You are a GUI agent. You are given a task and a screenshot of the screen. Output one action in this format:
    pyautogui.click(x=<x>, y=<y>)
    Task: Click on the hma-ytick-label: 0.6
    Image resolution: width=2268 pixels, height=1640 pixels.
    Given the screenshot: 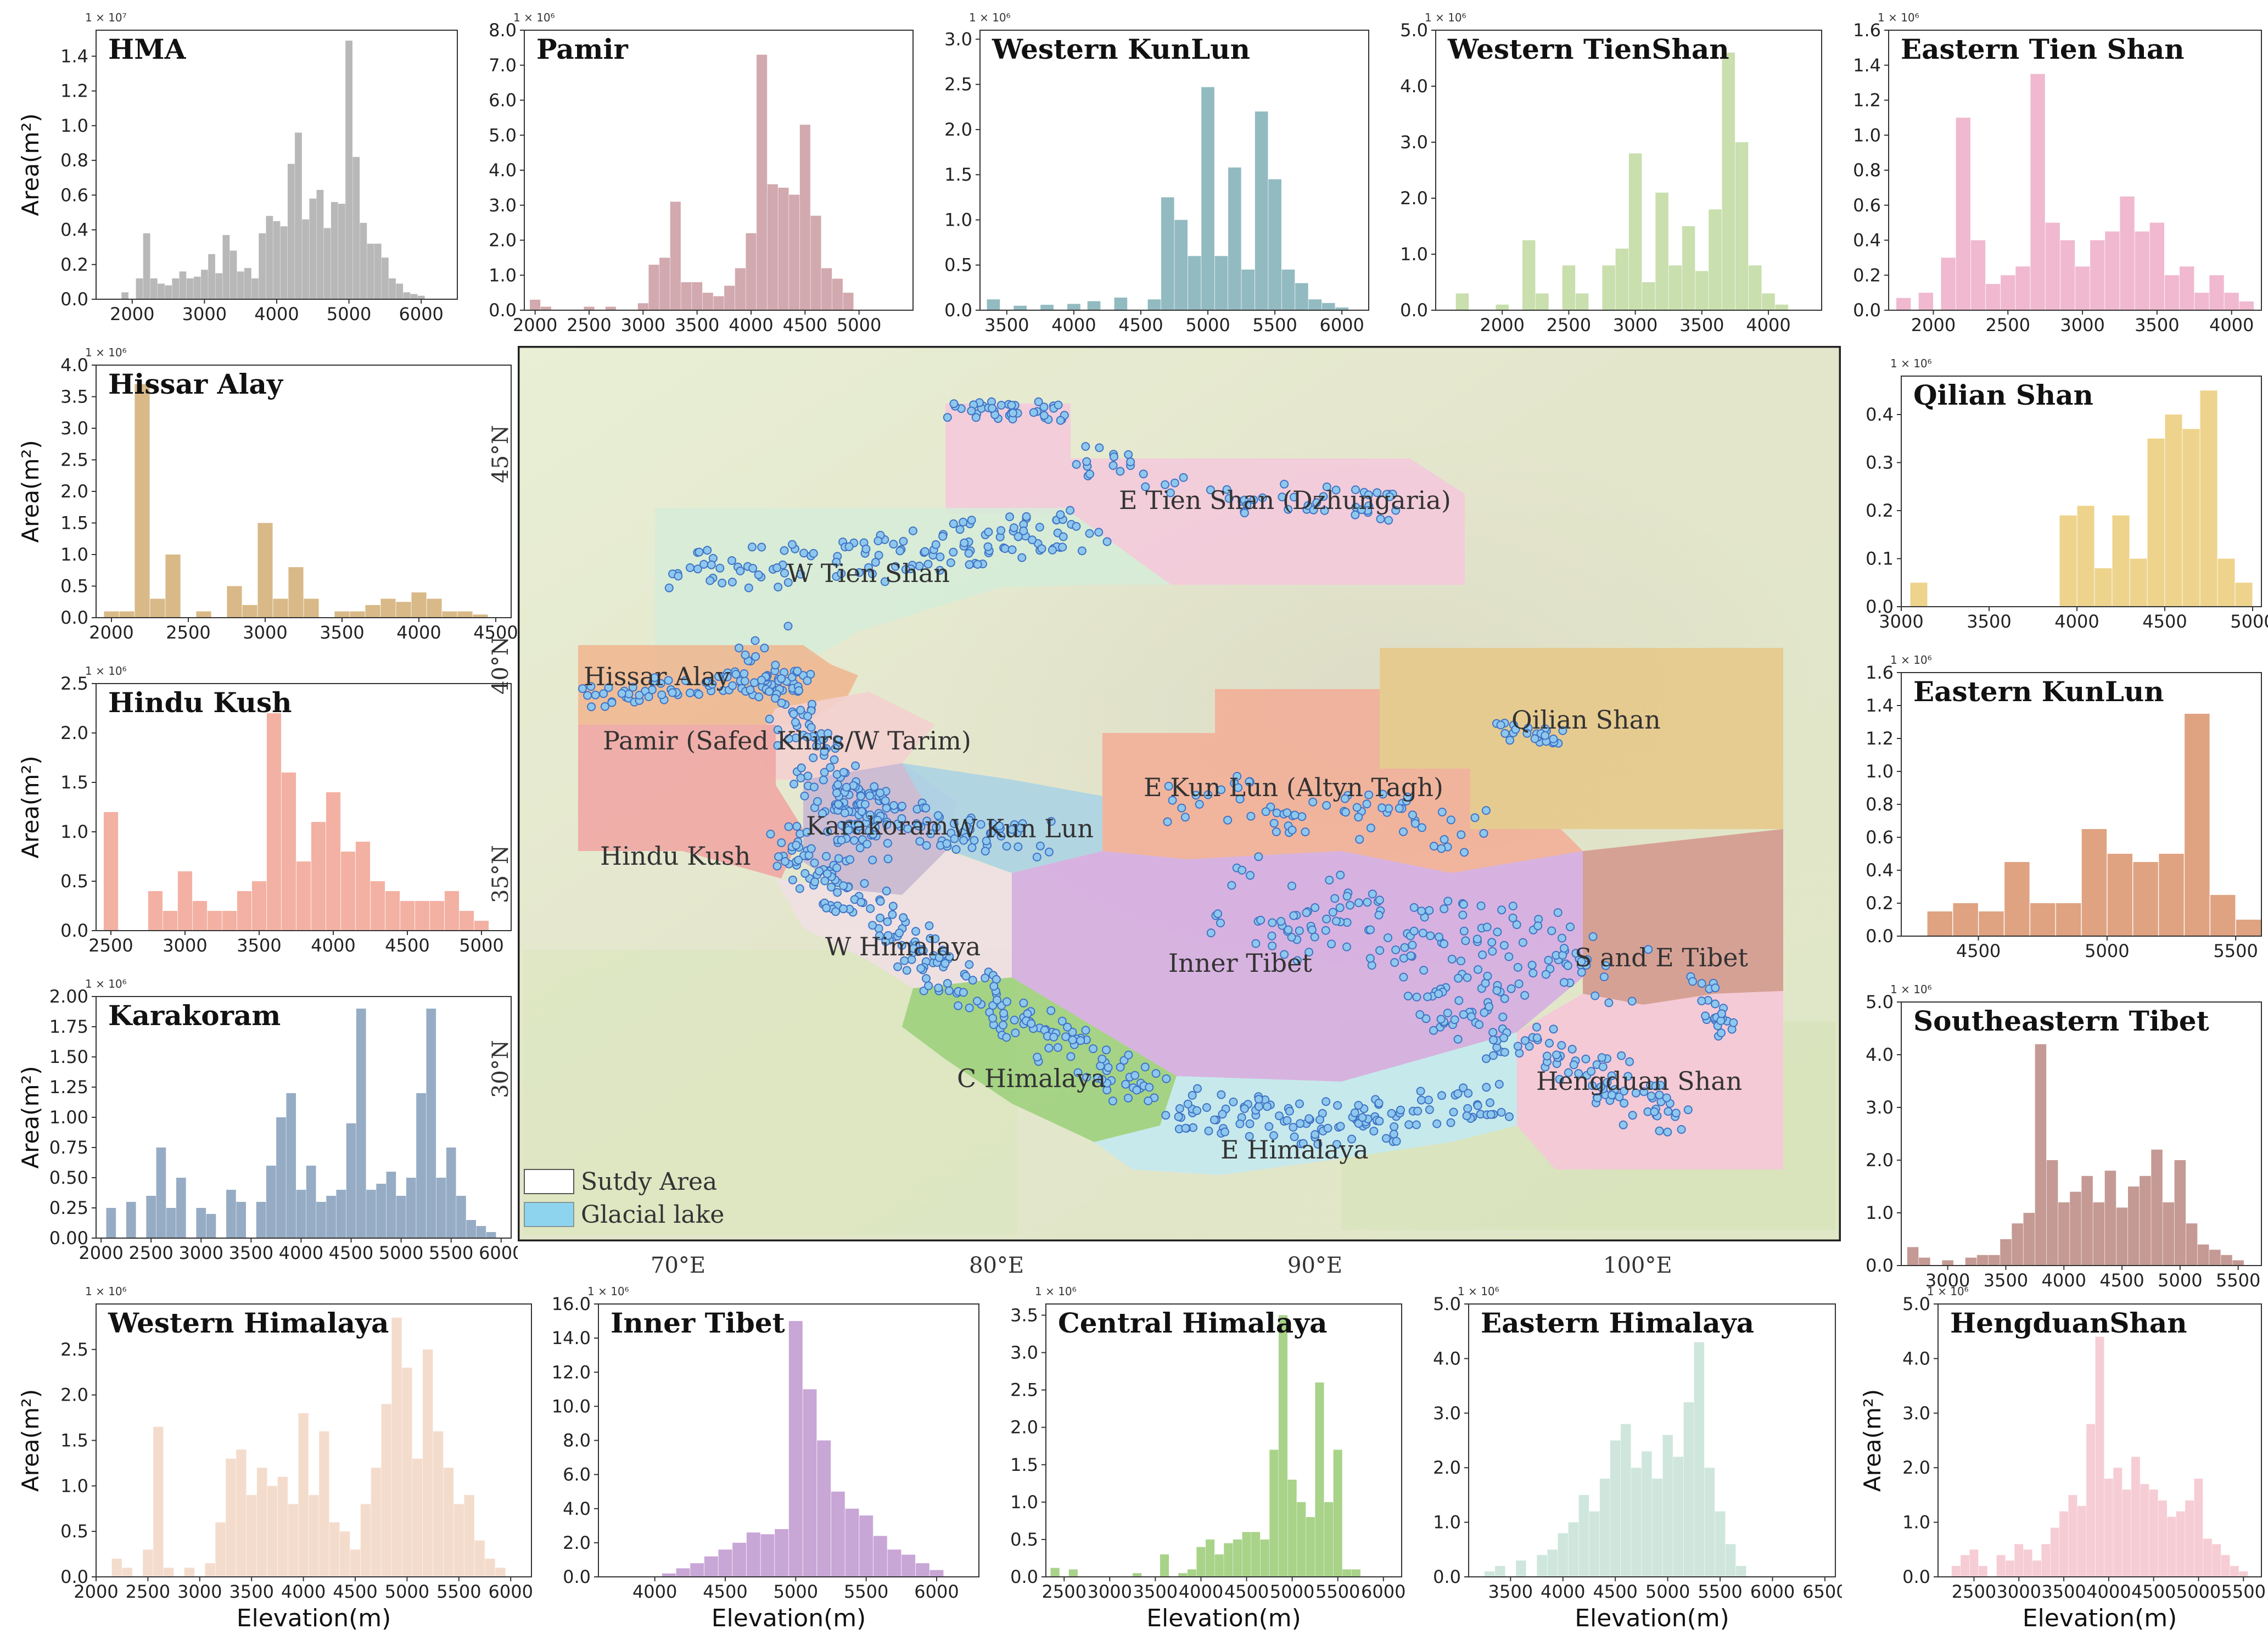 What is the action you would take?
    pyautogui.click(x=74, y=194)
    